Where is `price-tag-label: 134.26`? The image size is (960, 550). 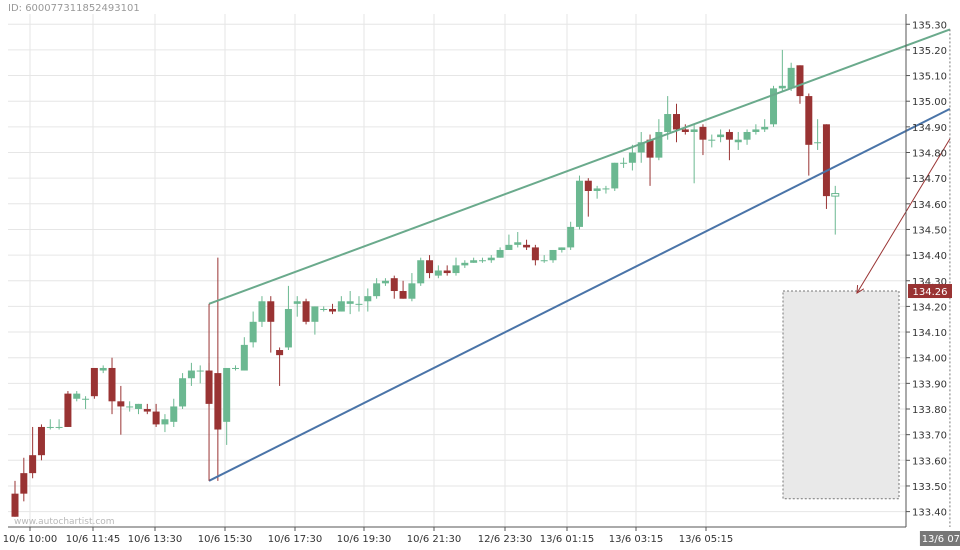 price-tag-label: 134.26 is located at coordinates (930, 292).